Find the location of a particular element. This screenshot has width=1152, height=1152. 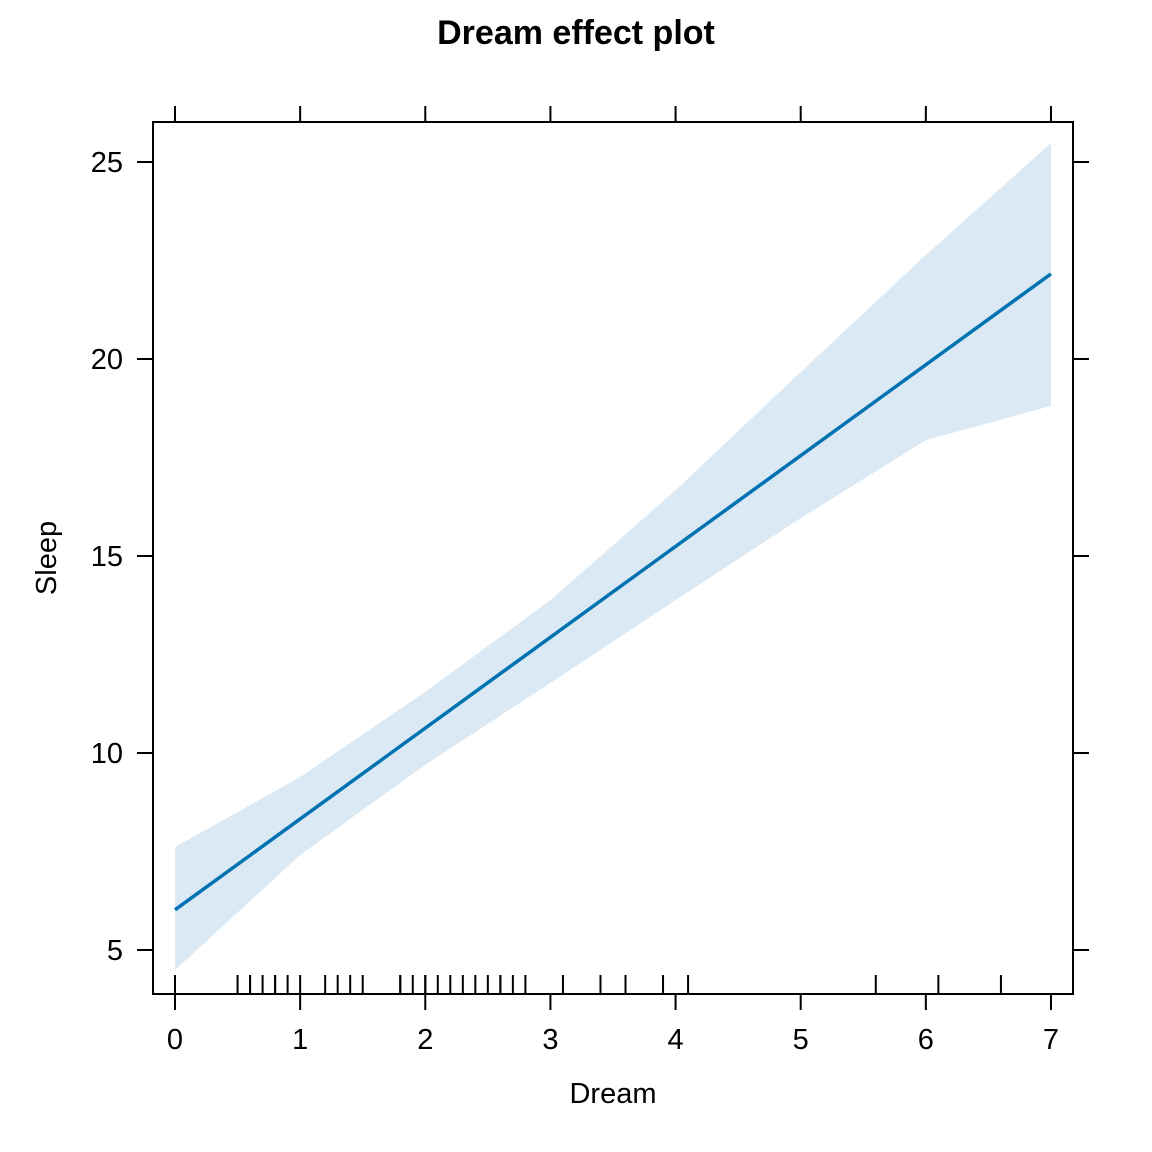

x-tick-label: 3 is located at coordinates (550, 1040).